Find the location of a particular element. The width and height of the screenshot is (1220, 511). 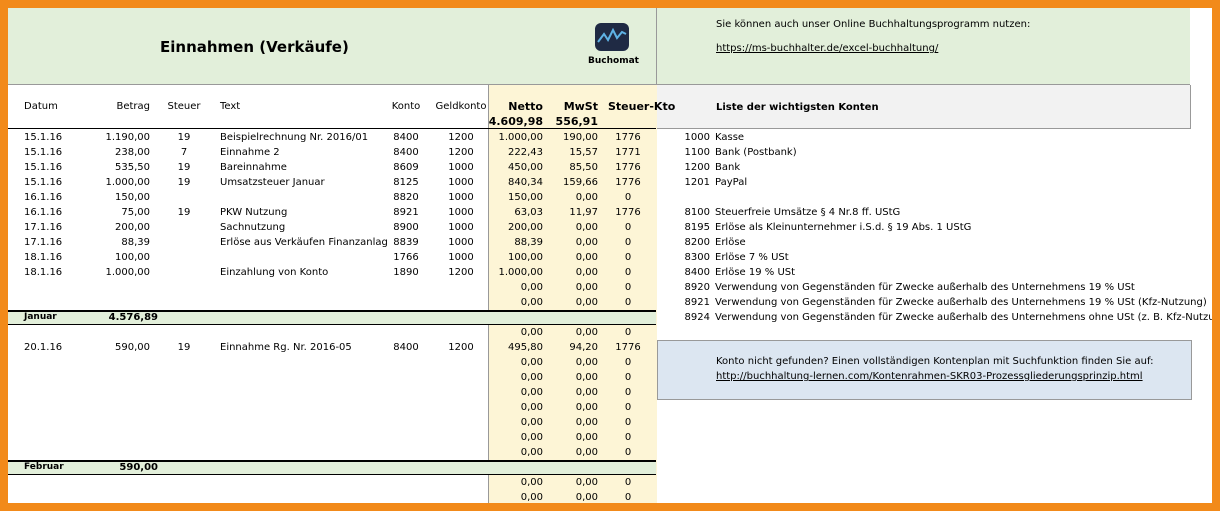

cell-betrag: 88,39 is located at coordinates (135, 242).